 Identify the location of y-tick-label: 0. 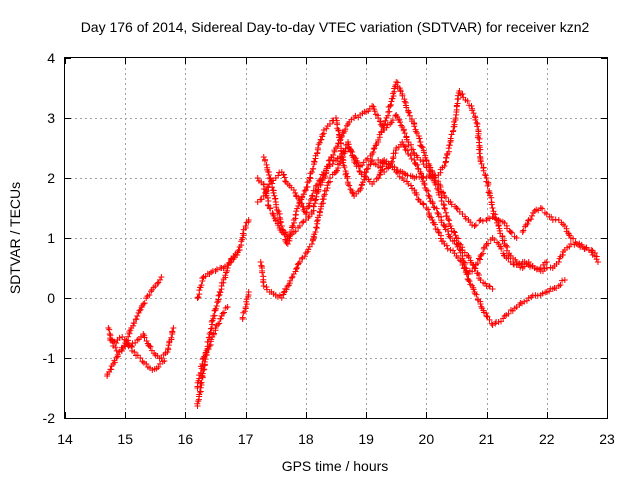
(51, 298).